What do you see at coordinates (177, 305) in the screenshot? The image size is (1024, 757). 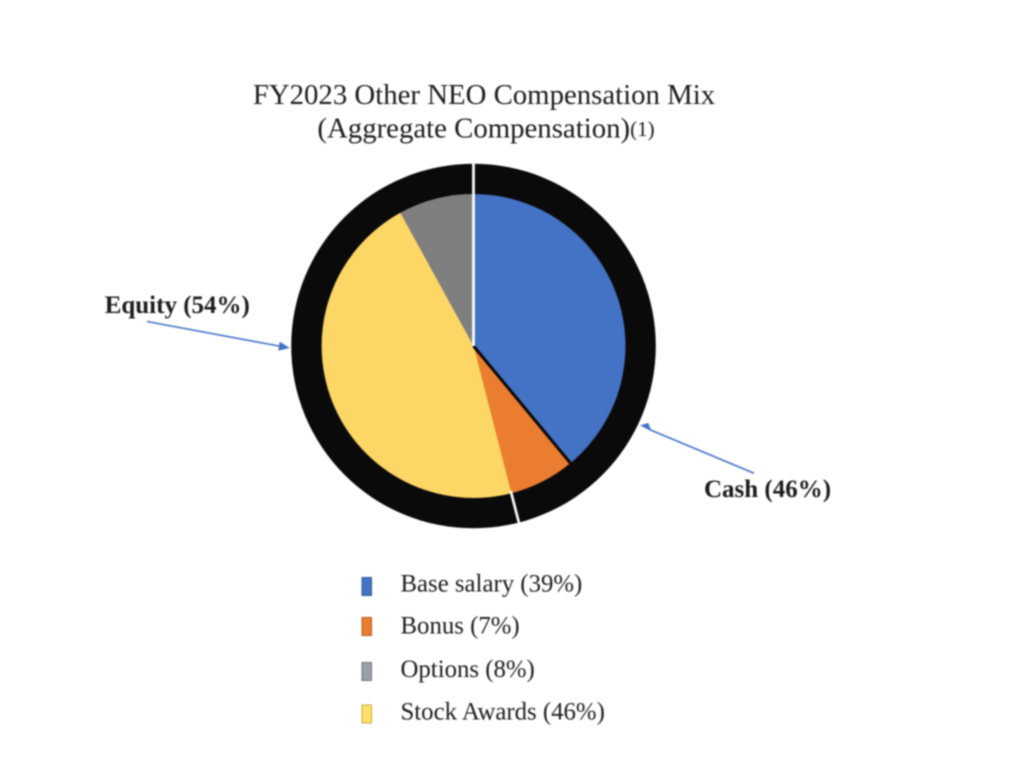 I see `svg-text: Equity (54%)` at bounding box center [177, 305].